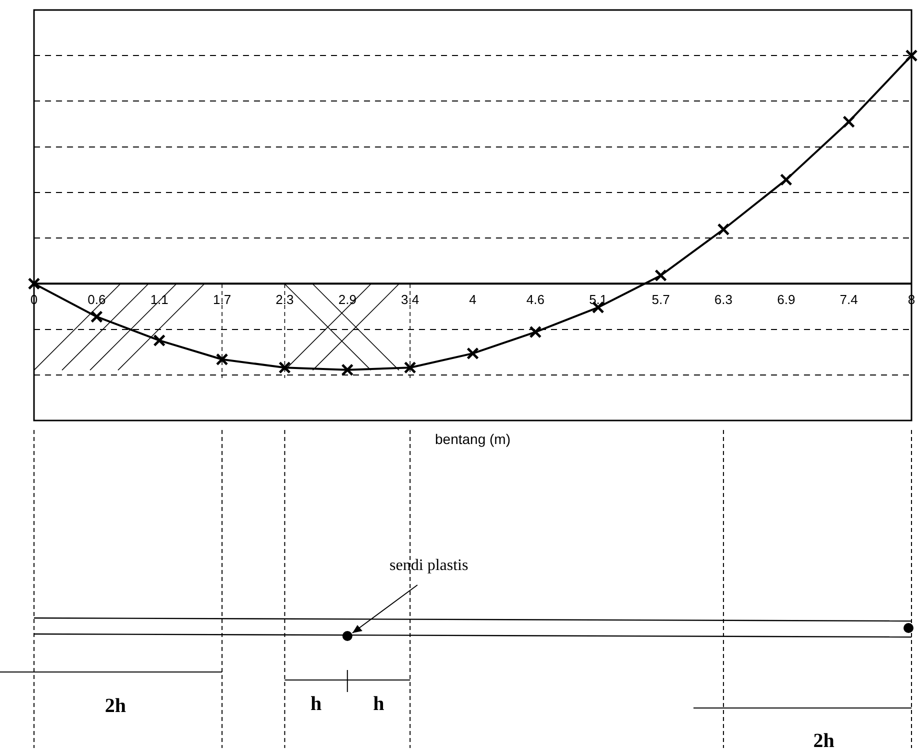 The image size is (921, 749). I want to click on x-tick-label: 0.6, so click(97, 300).